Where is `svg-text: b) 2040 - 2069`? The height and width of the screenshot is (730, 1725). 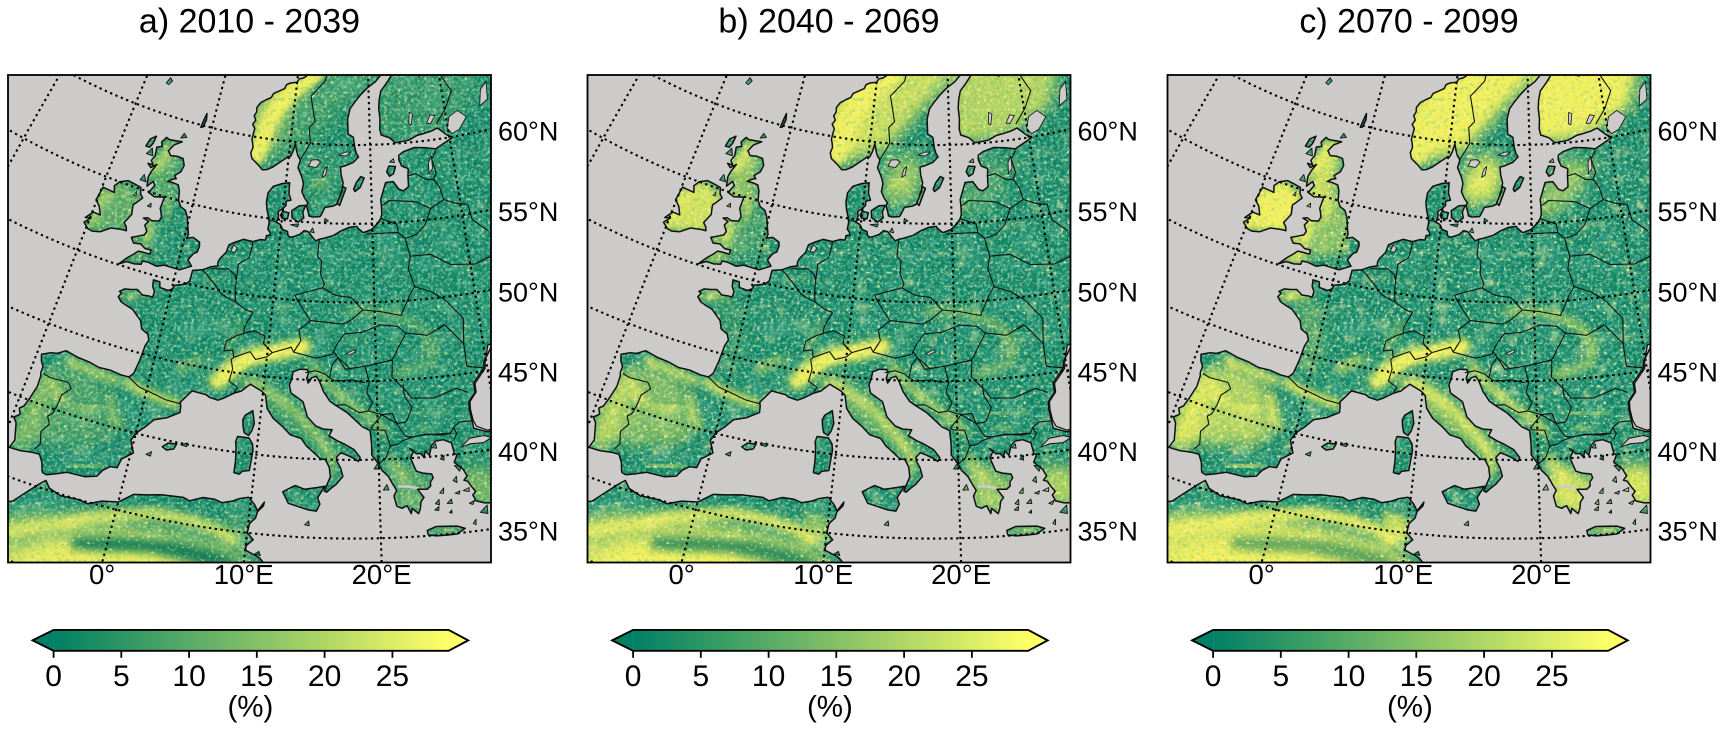
svg-text: b) 2040 - 2069 is located at coordinates (828, 21).